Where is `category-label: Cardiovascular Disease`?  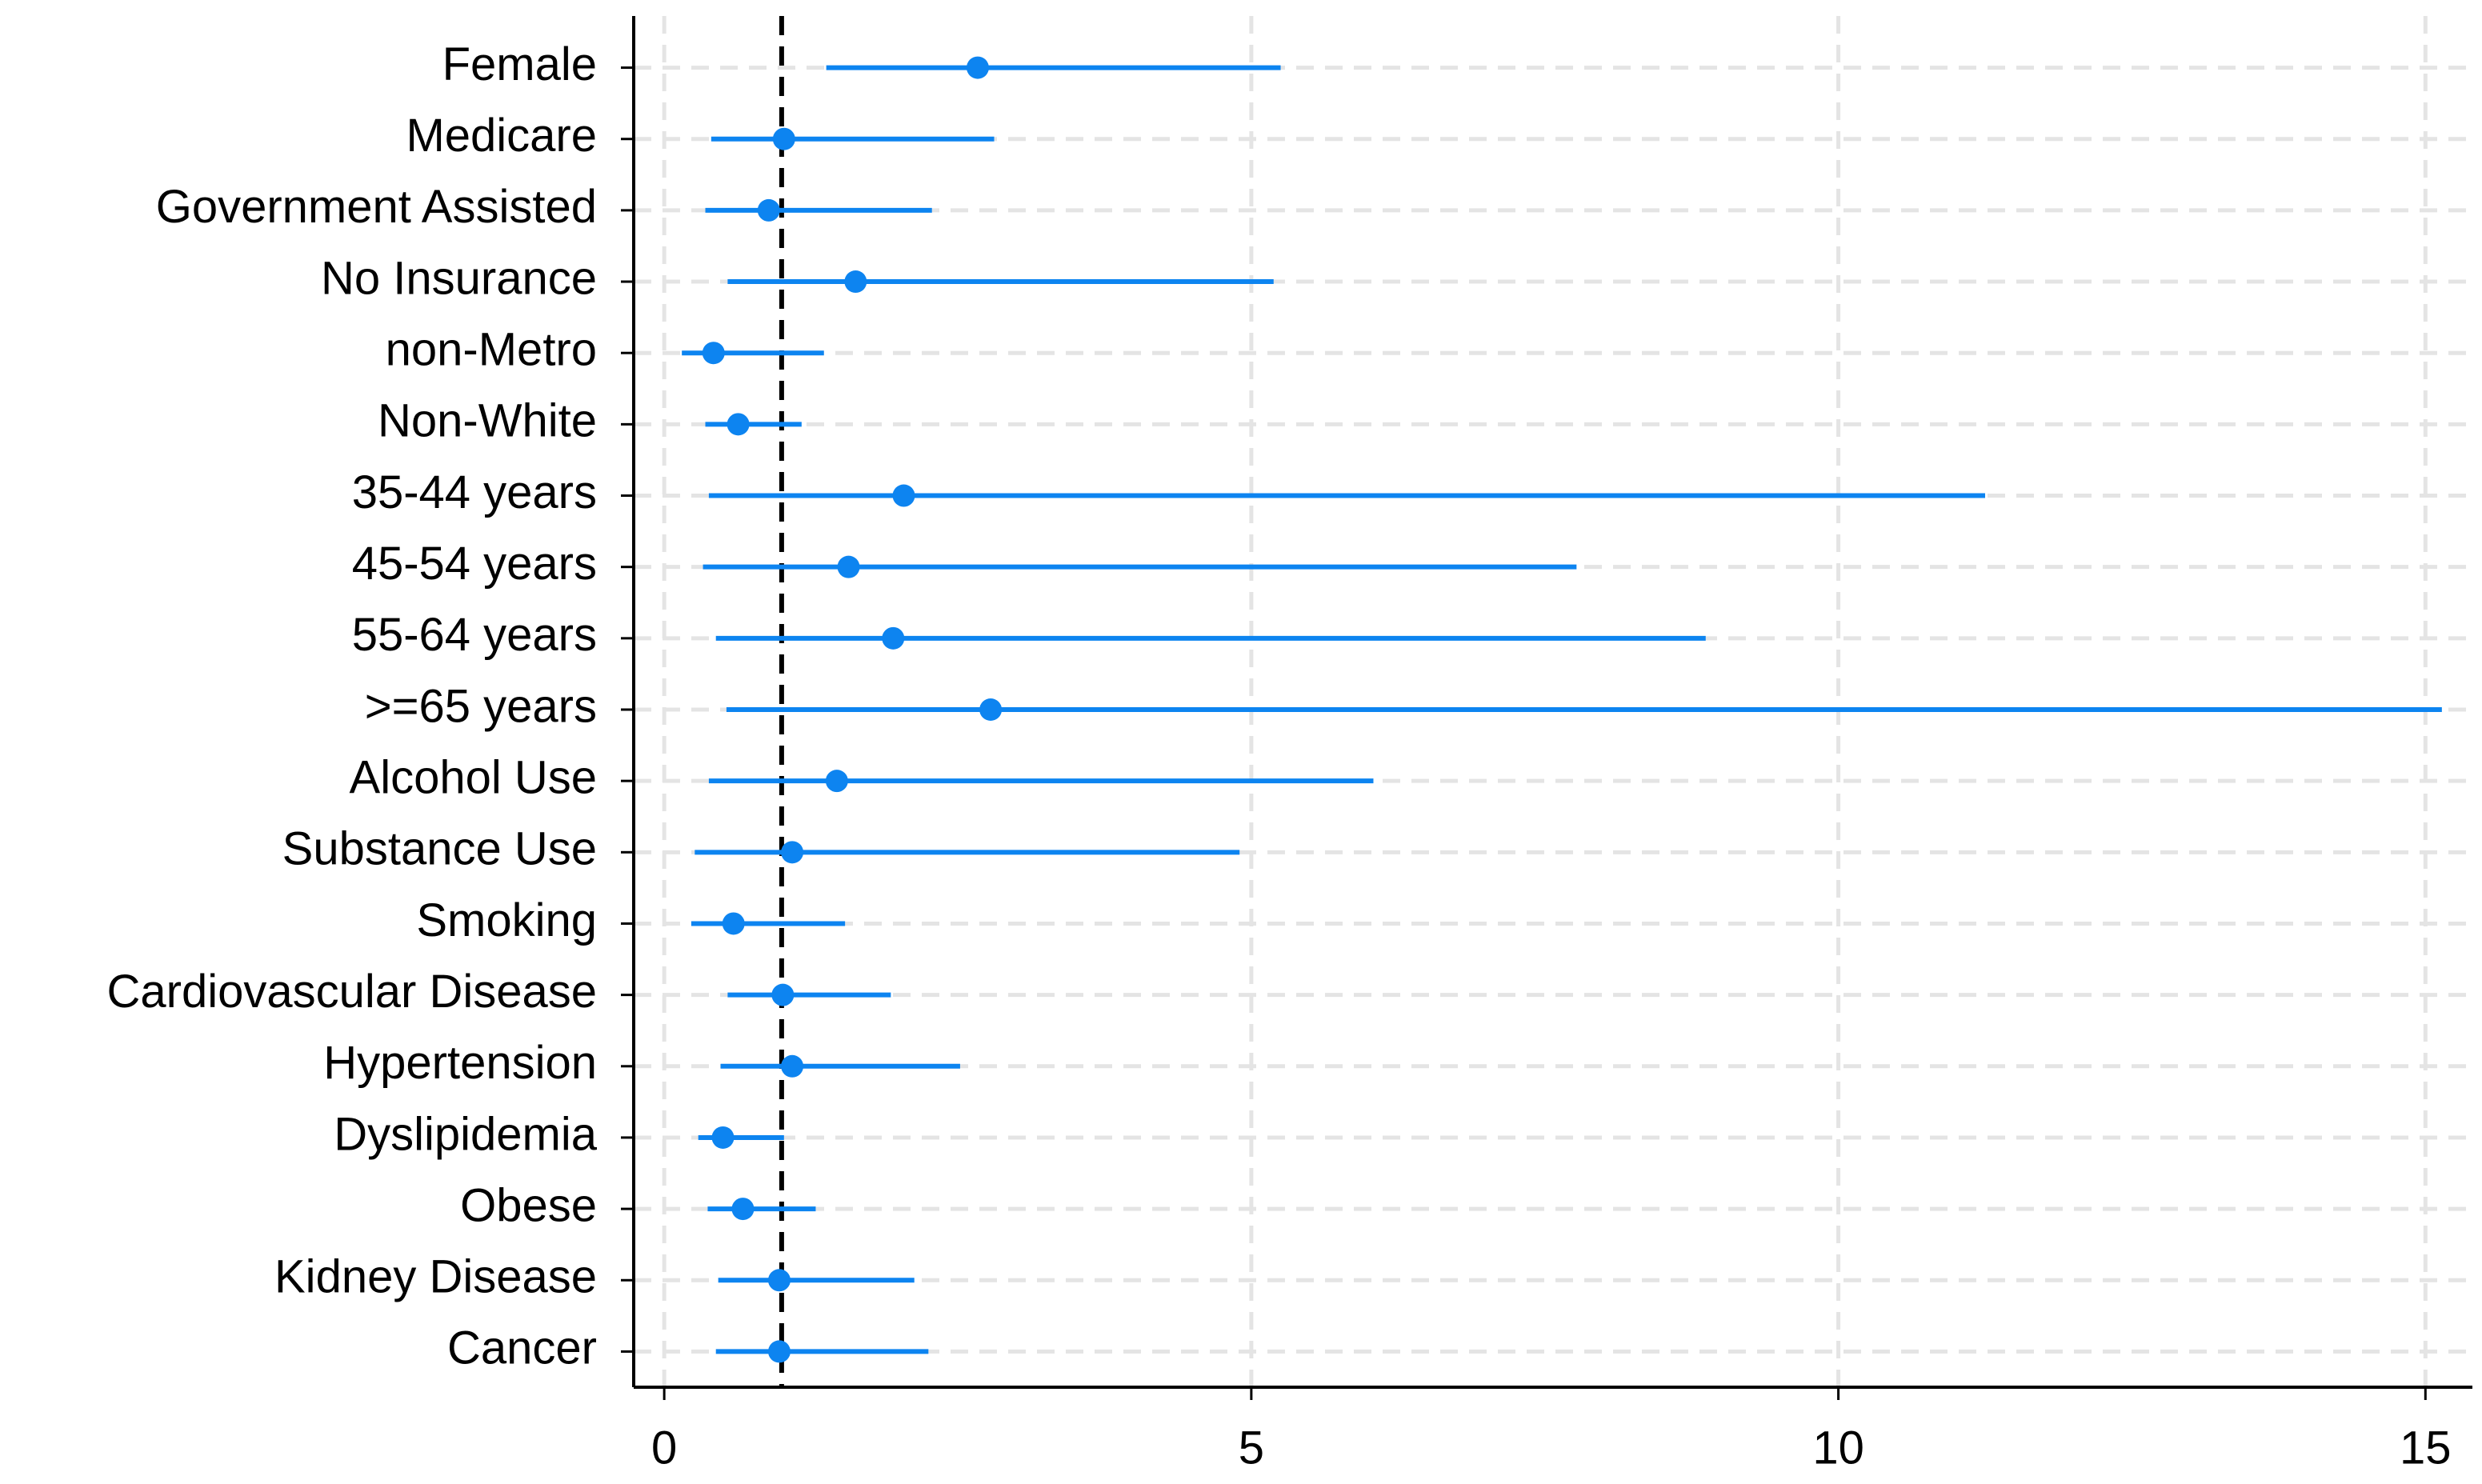 category-label: Cardiovascular Disease is located at coordinates (352, 992).